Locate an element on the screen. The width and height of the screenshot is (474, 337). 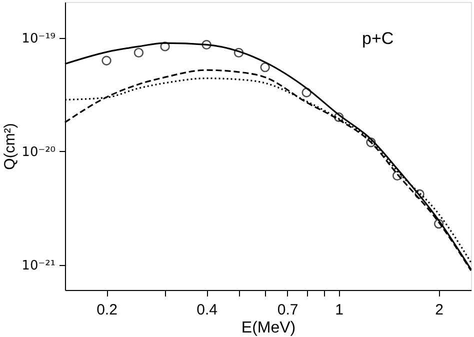
y-tick-label: 10⁻²⁰ is located at coordinates (39, 152).